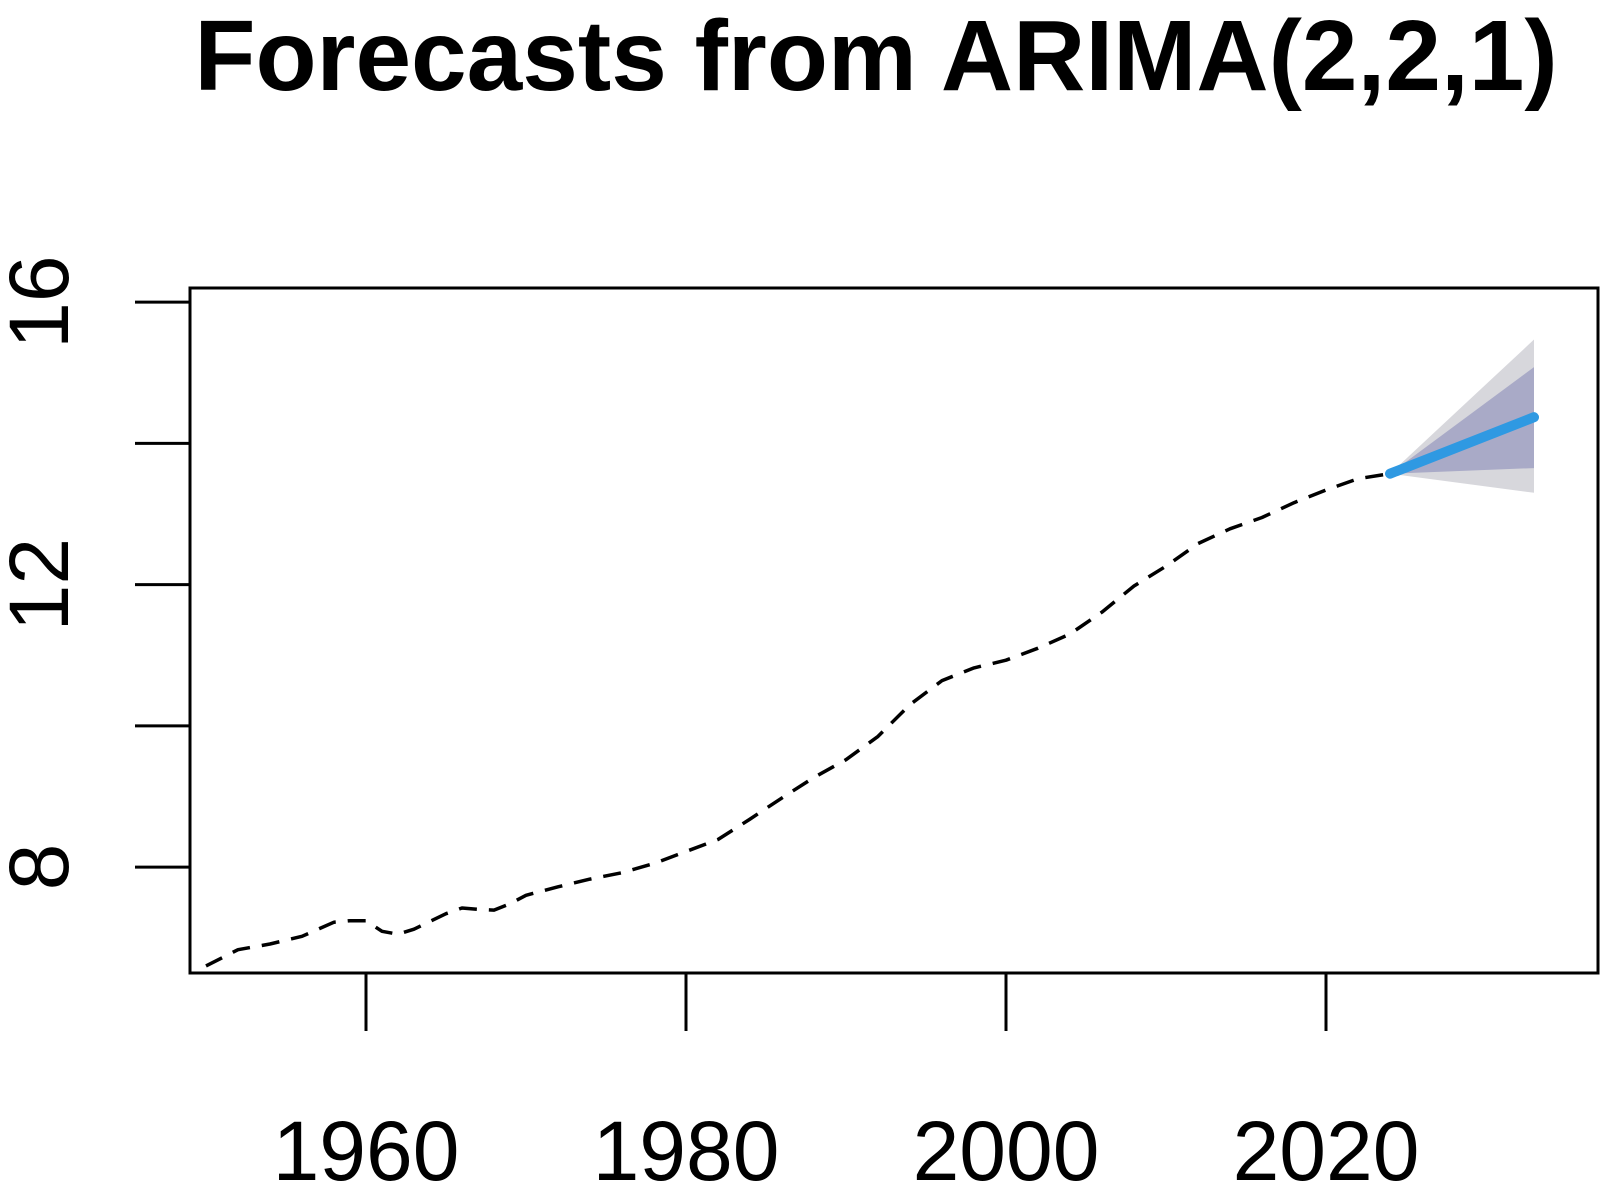  I want to click on x-tick-label-1960: 1960, so click(366, 1151).